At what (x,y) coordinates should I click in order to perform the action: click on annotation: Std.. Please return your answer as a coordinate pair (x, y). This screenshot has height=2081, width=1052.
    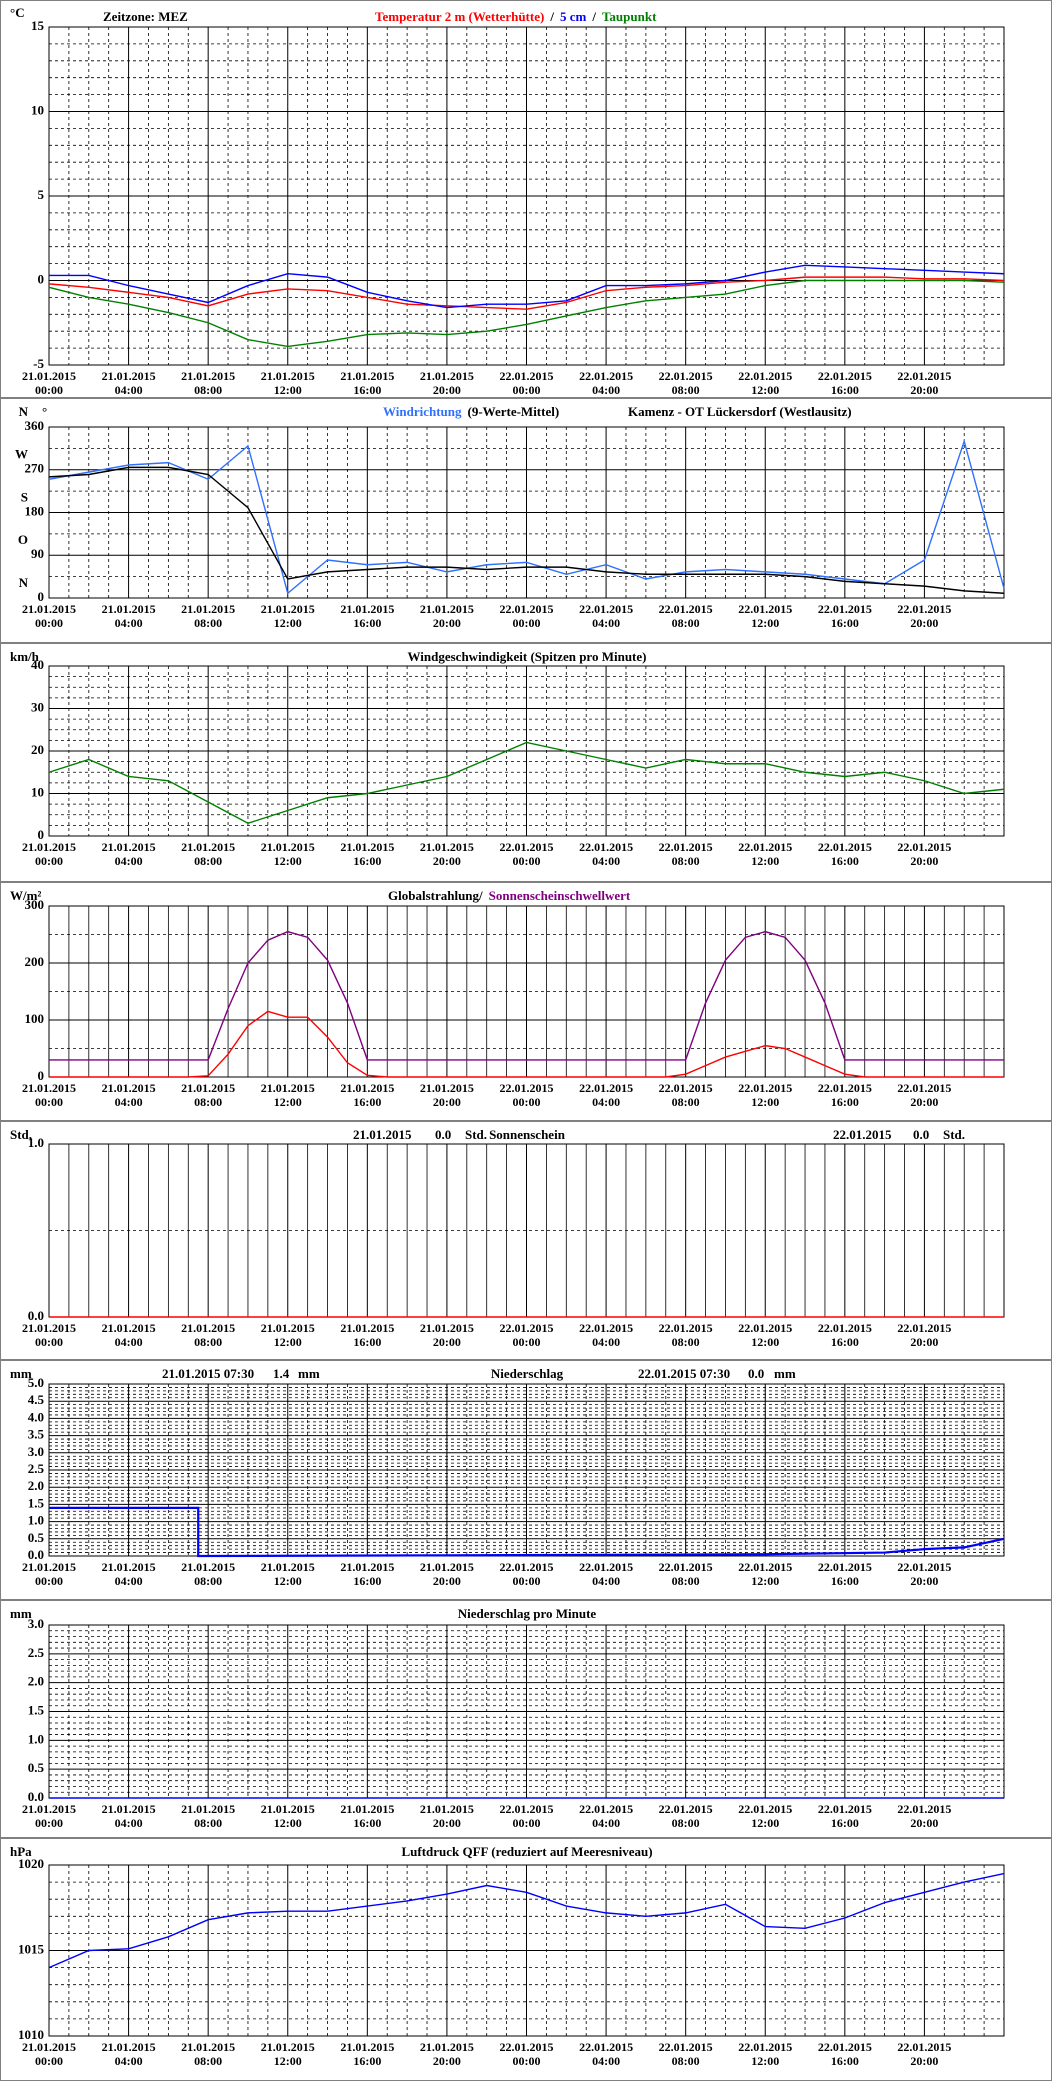
    Looking at the image, I should click on (954, 1134).